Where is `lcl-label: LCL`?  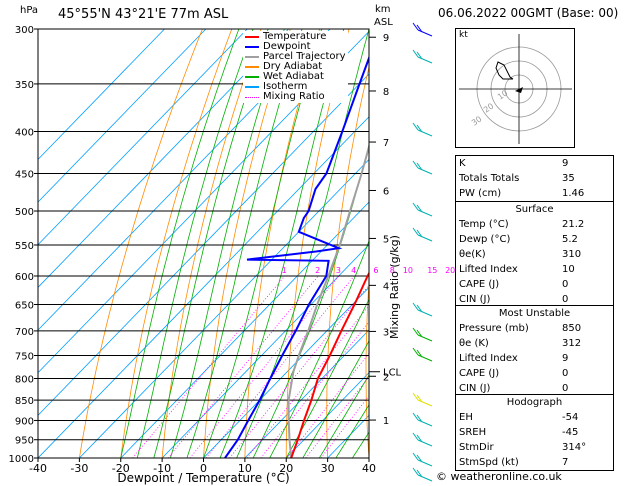 lcl-label: LCL is located at coordinates (392, 373).